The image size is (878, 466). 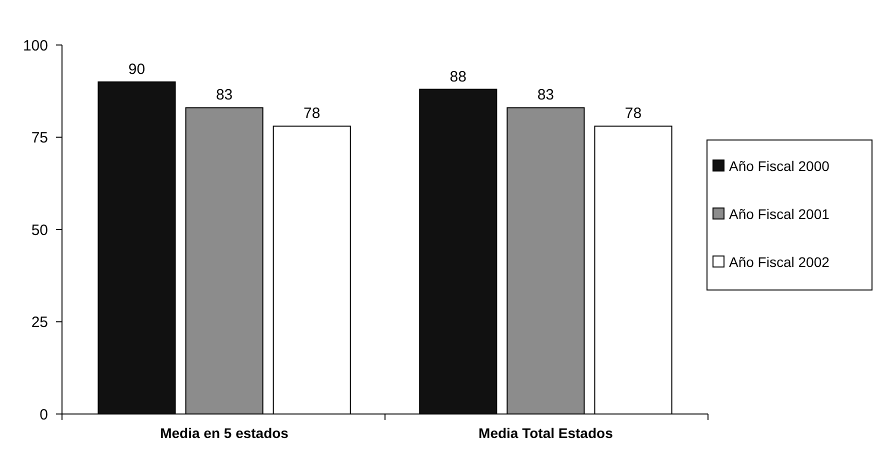 I want to click on data-label: 90, so click(x=137, y=69).